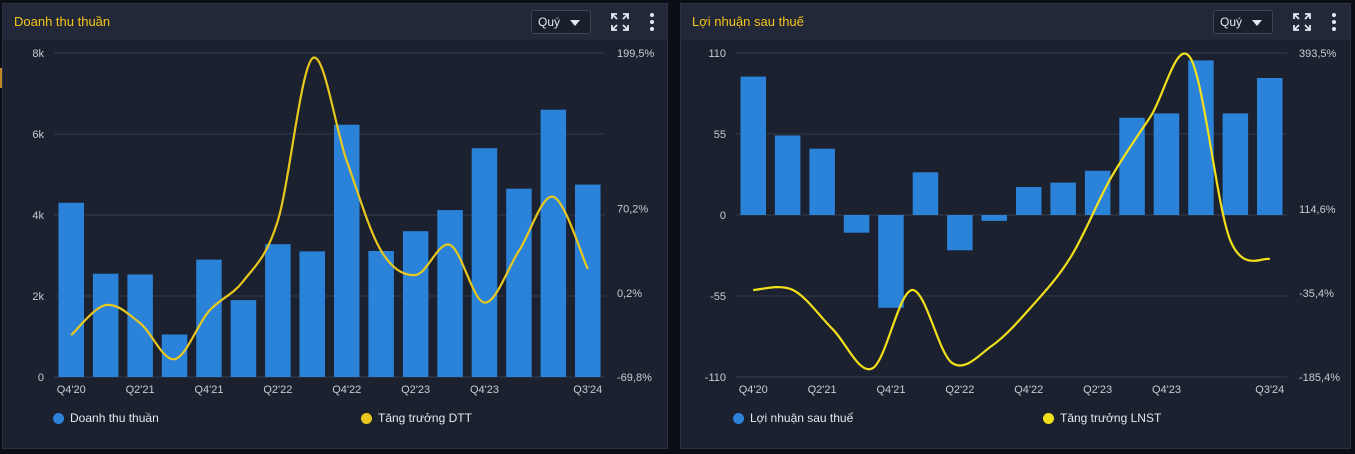 Image resolution: width=1355 pixels, height=454 pixels. What do you see at coordinates (715, 378) in the screenshot?
I see `y-tick-label-left: -110` at bounding box center [715, 378].